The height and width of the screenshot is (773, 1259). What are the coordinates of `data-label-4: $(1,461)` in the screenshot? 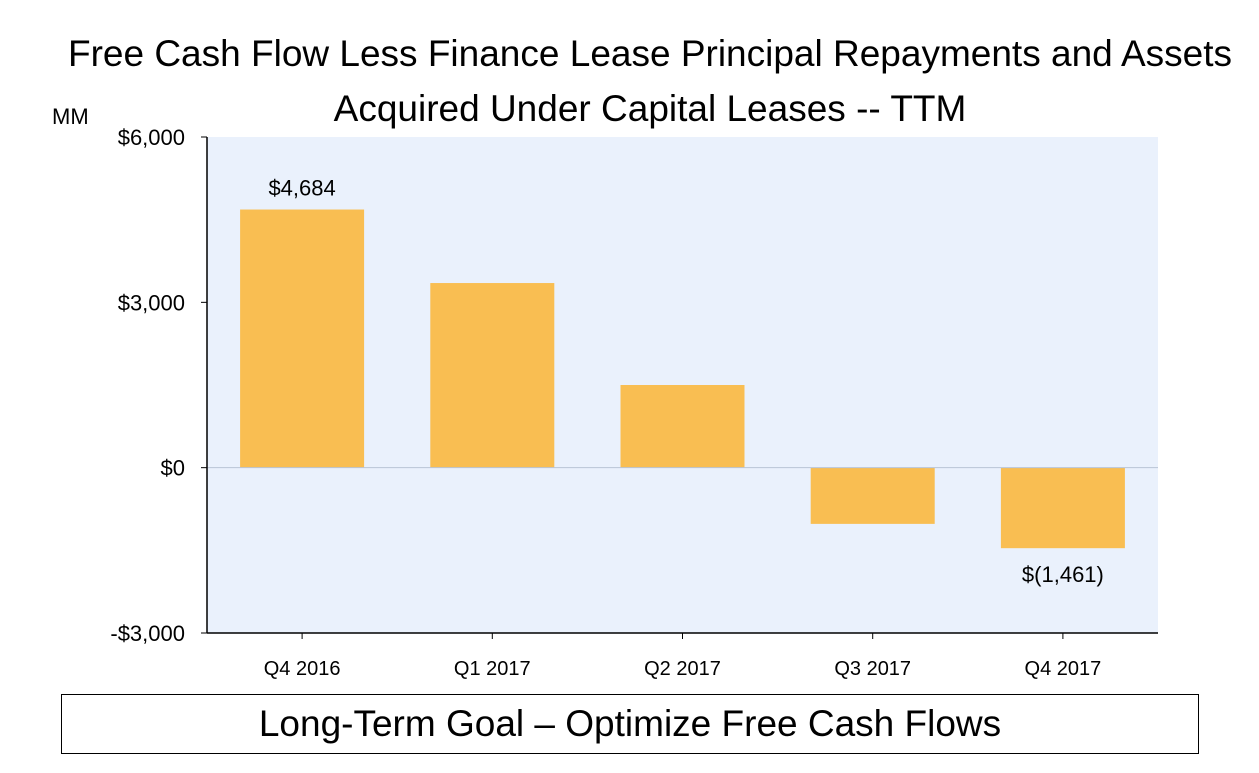 It's located at (1063, 574).